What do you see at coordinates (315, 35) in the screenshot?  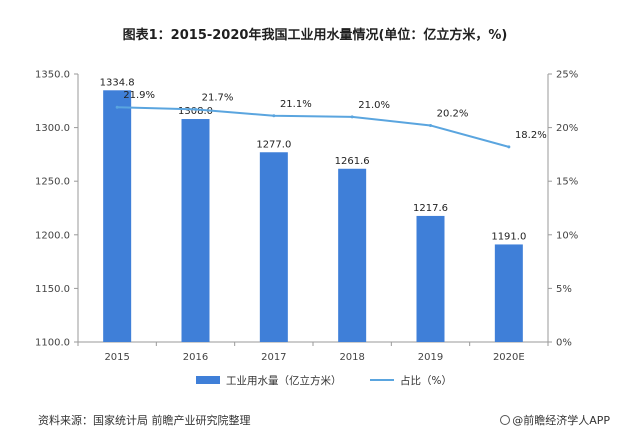 I see `chart-title: 图表1：2015-2020年我国工业用水量情况(单位：亿立方米，%)` at bounding box center [315, 35].